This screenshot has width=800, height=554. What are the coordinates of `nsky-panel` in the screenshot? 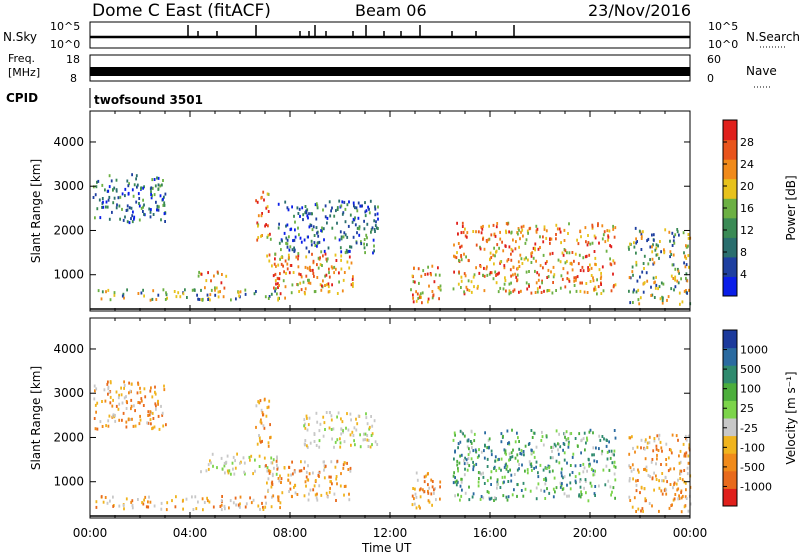 It's located at (390, 35).